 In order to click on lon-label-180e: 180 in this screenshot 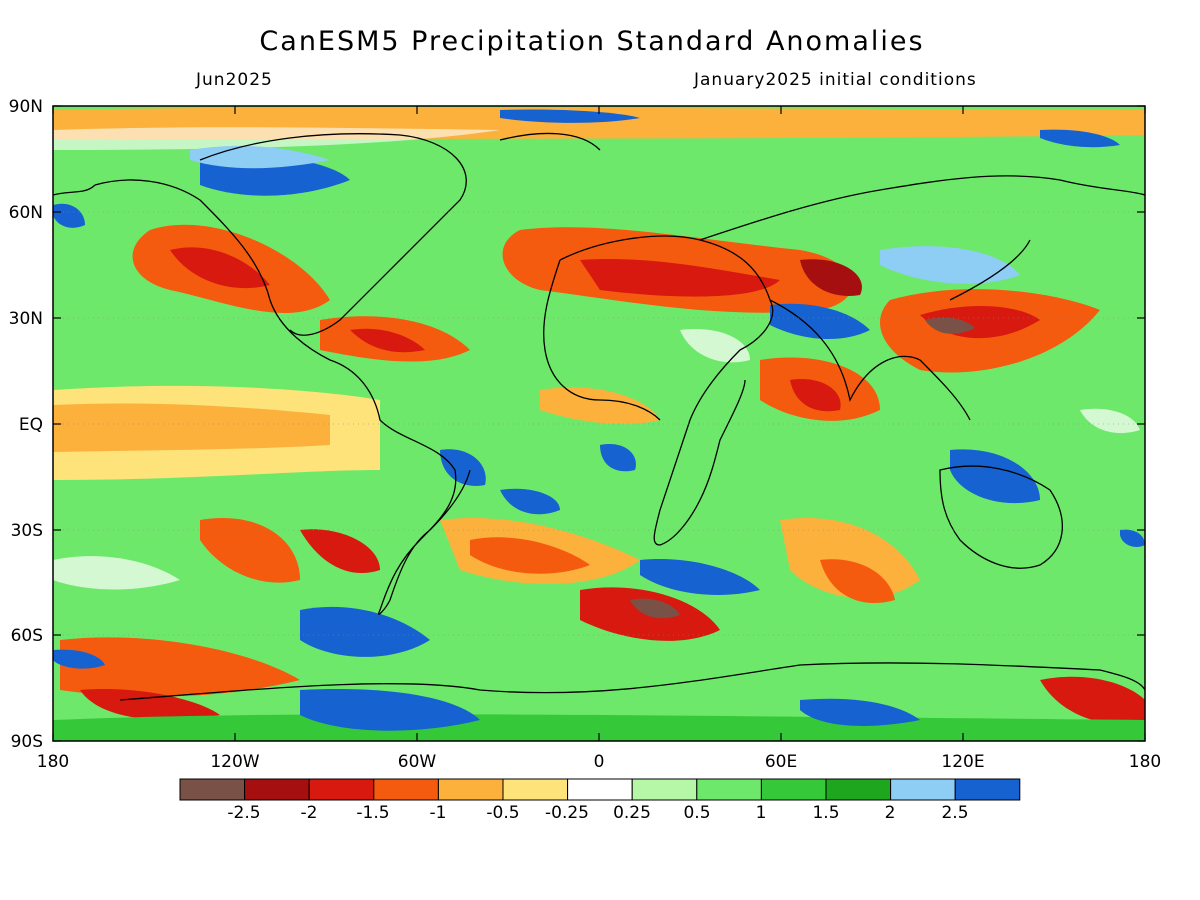, I will do `click(1145, 762)`.